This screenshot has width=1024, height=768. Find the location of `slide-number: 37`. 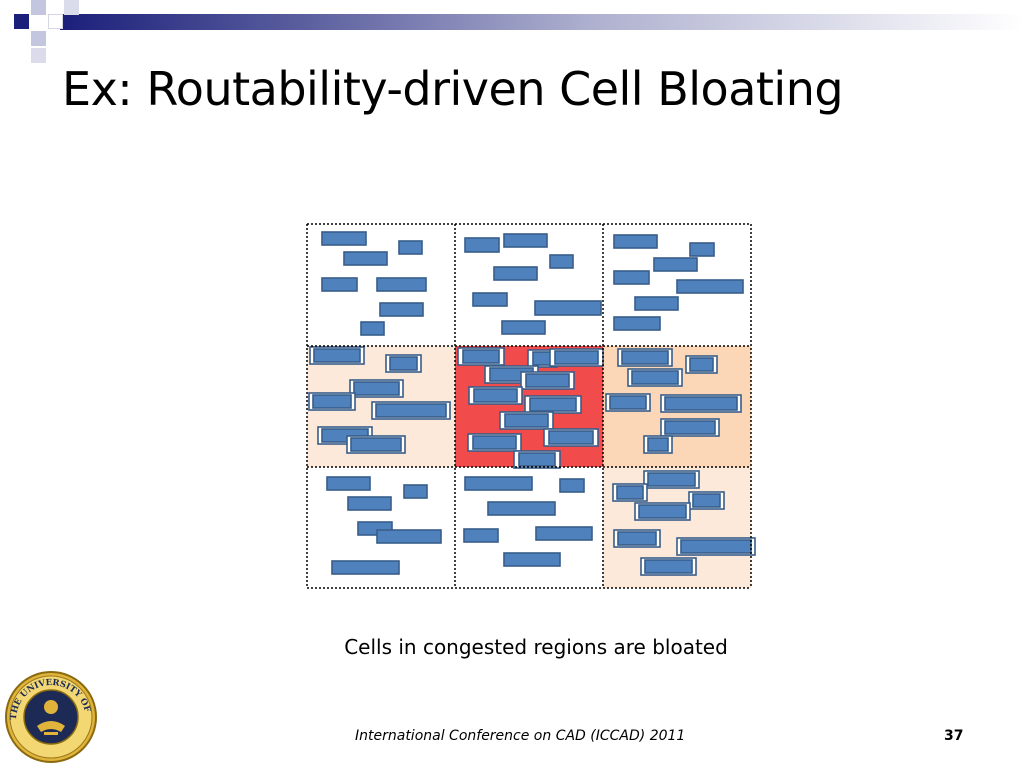

slide-number: 37 is located at coordinates (954, 736).